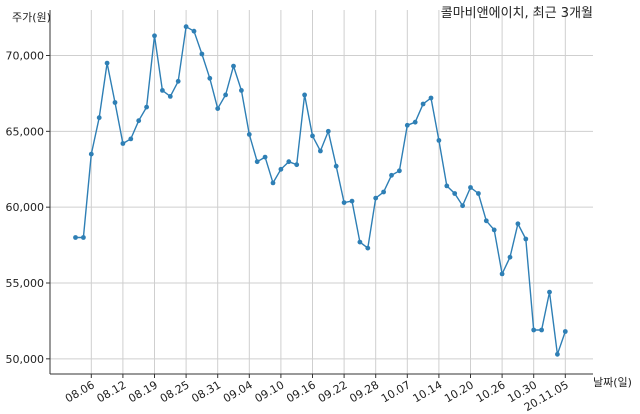  Describe the element at coordinates (333, 391) in the screenshot. I see `x-tick-label: 09.22` at that location.